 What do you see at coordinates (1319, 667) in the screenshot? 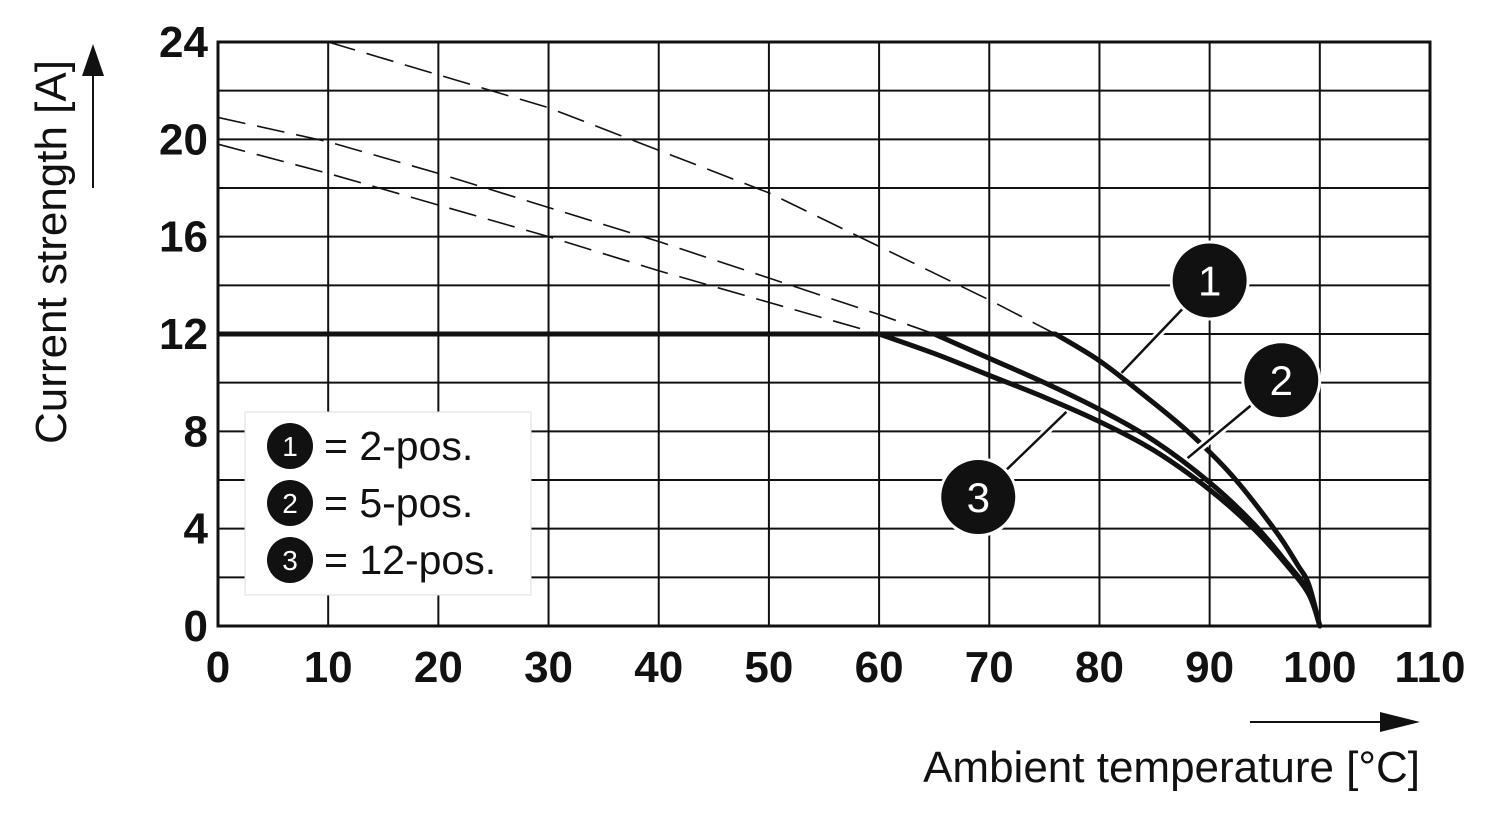
I see `x-tick-label: 100` at bounding box center [1319, 667].